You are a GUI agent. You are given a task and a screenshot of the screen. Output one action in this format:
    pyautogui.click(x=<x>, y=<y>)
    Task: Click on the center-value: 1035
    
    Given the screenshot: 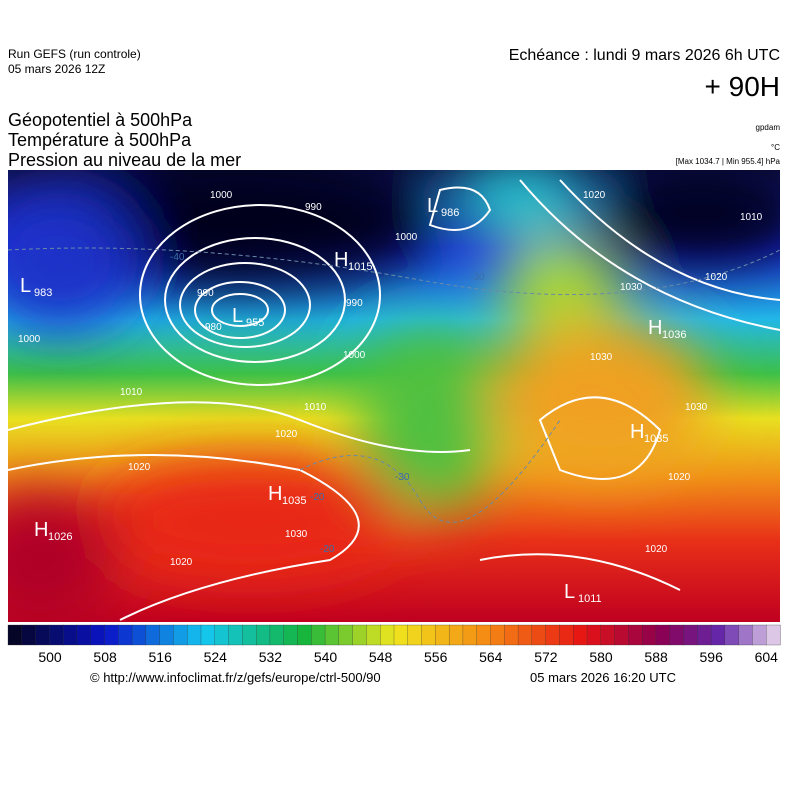 What is the action you would take?
    pyautogui.click(x=656, y=439)
    